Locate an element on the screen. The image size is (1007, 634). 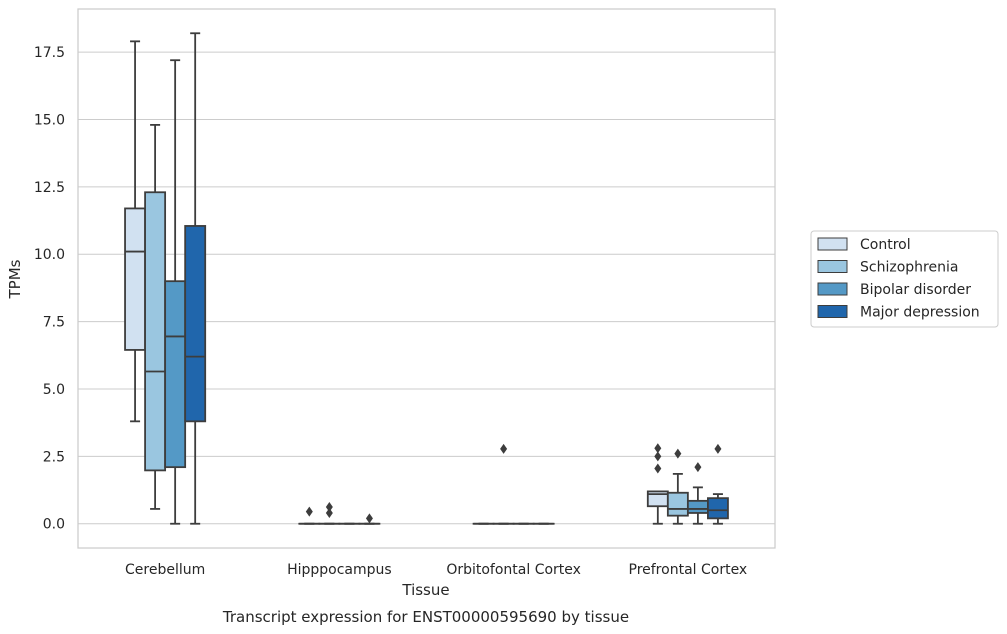
y-tick-labels: 0.0 2.5 5.0 7.5 10.0 12.5 15.0 17.5 is located at coordinates (49, 289).